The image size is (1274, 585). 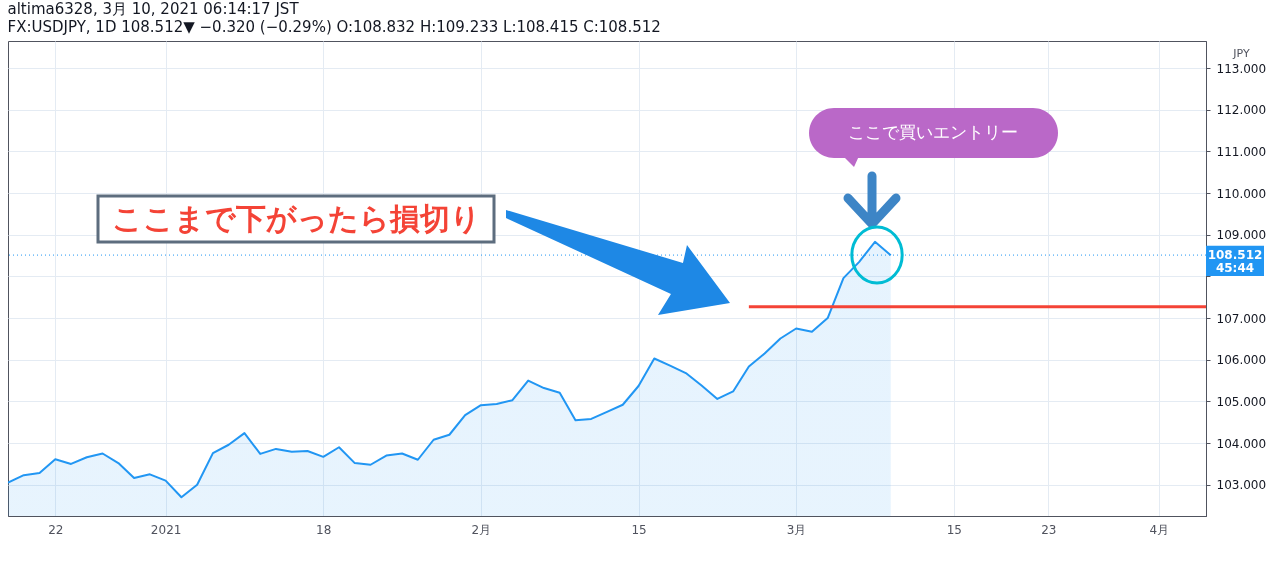 I want to click on x-tick-label: 4月, so click(x=1159, y=529).